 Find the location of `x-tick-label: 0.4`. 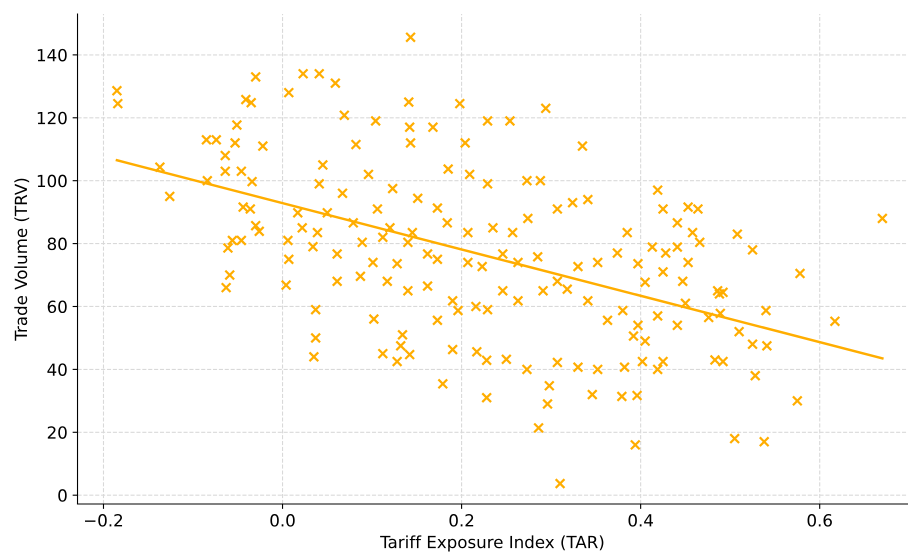

x-tick-label: 0.4 is located at coordinates (640, 520).